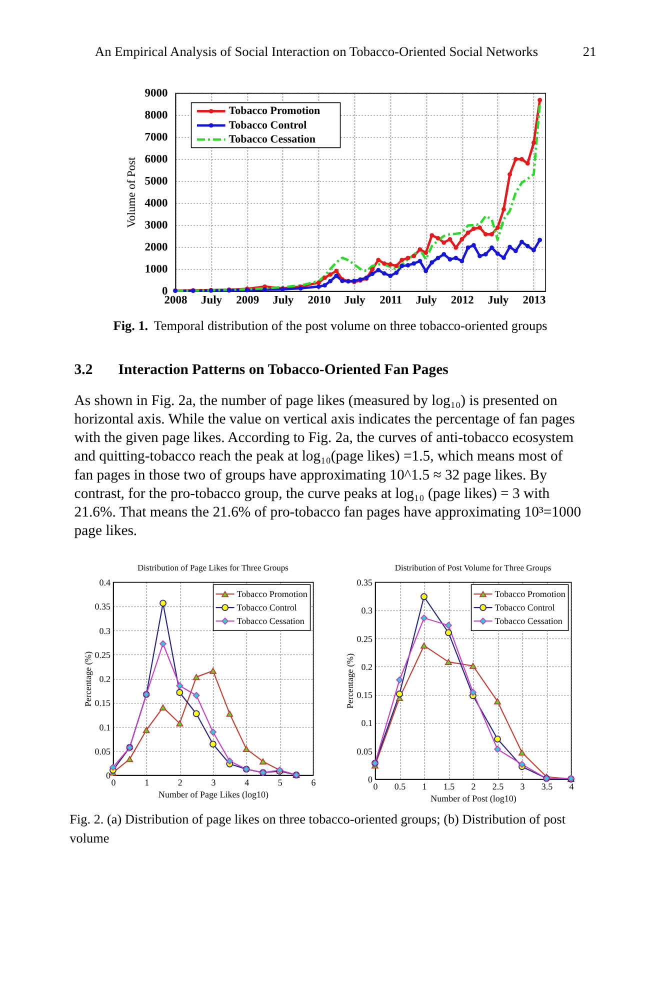 The width and height of the screenshot is (659, 1000). I want to click on x-tick-label: July, so click(355, 300).